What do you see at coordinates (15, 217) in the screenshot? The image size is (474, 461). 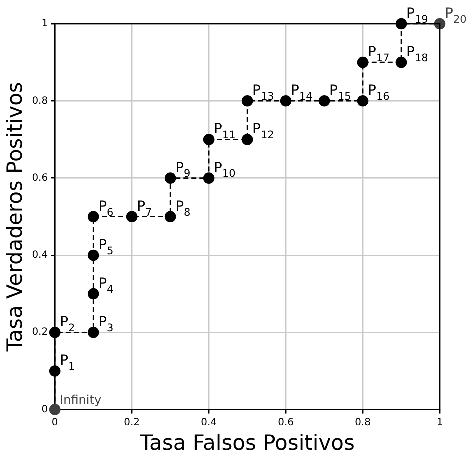 I see `y-axis-title: Tasa Verdaderos Positivos` at bounding box center [15, 217].